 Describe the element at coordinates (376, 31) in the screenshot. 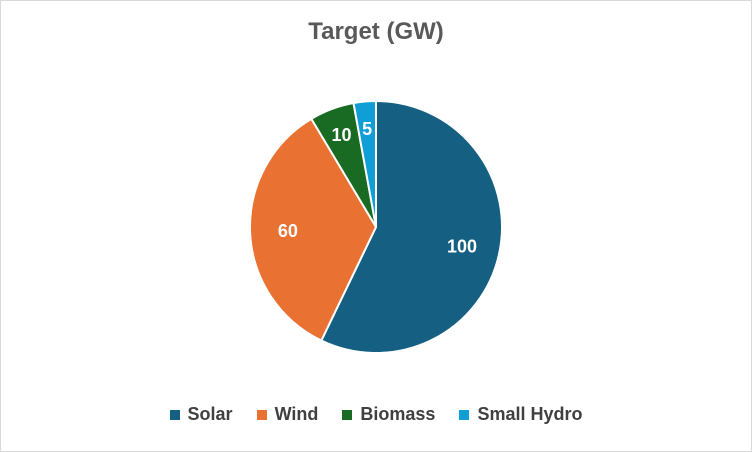

I see `chart-title: Target (GW)` at that location.